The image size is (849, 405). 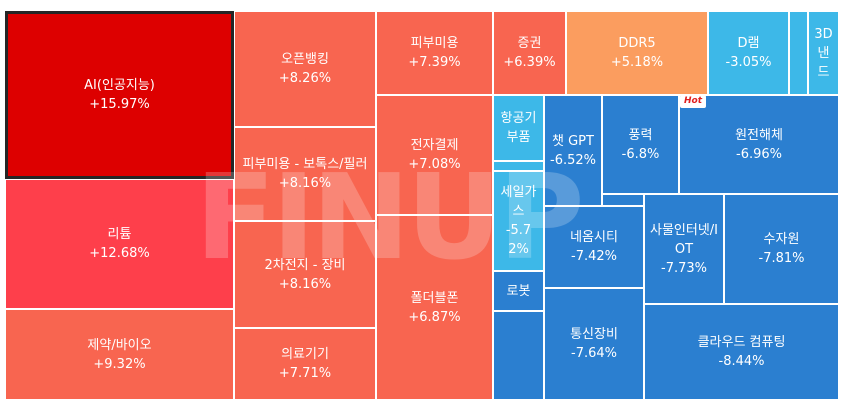 I want to click on tile-label: 챗 GPT, so click(x=573, y=141).